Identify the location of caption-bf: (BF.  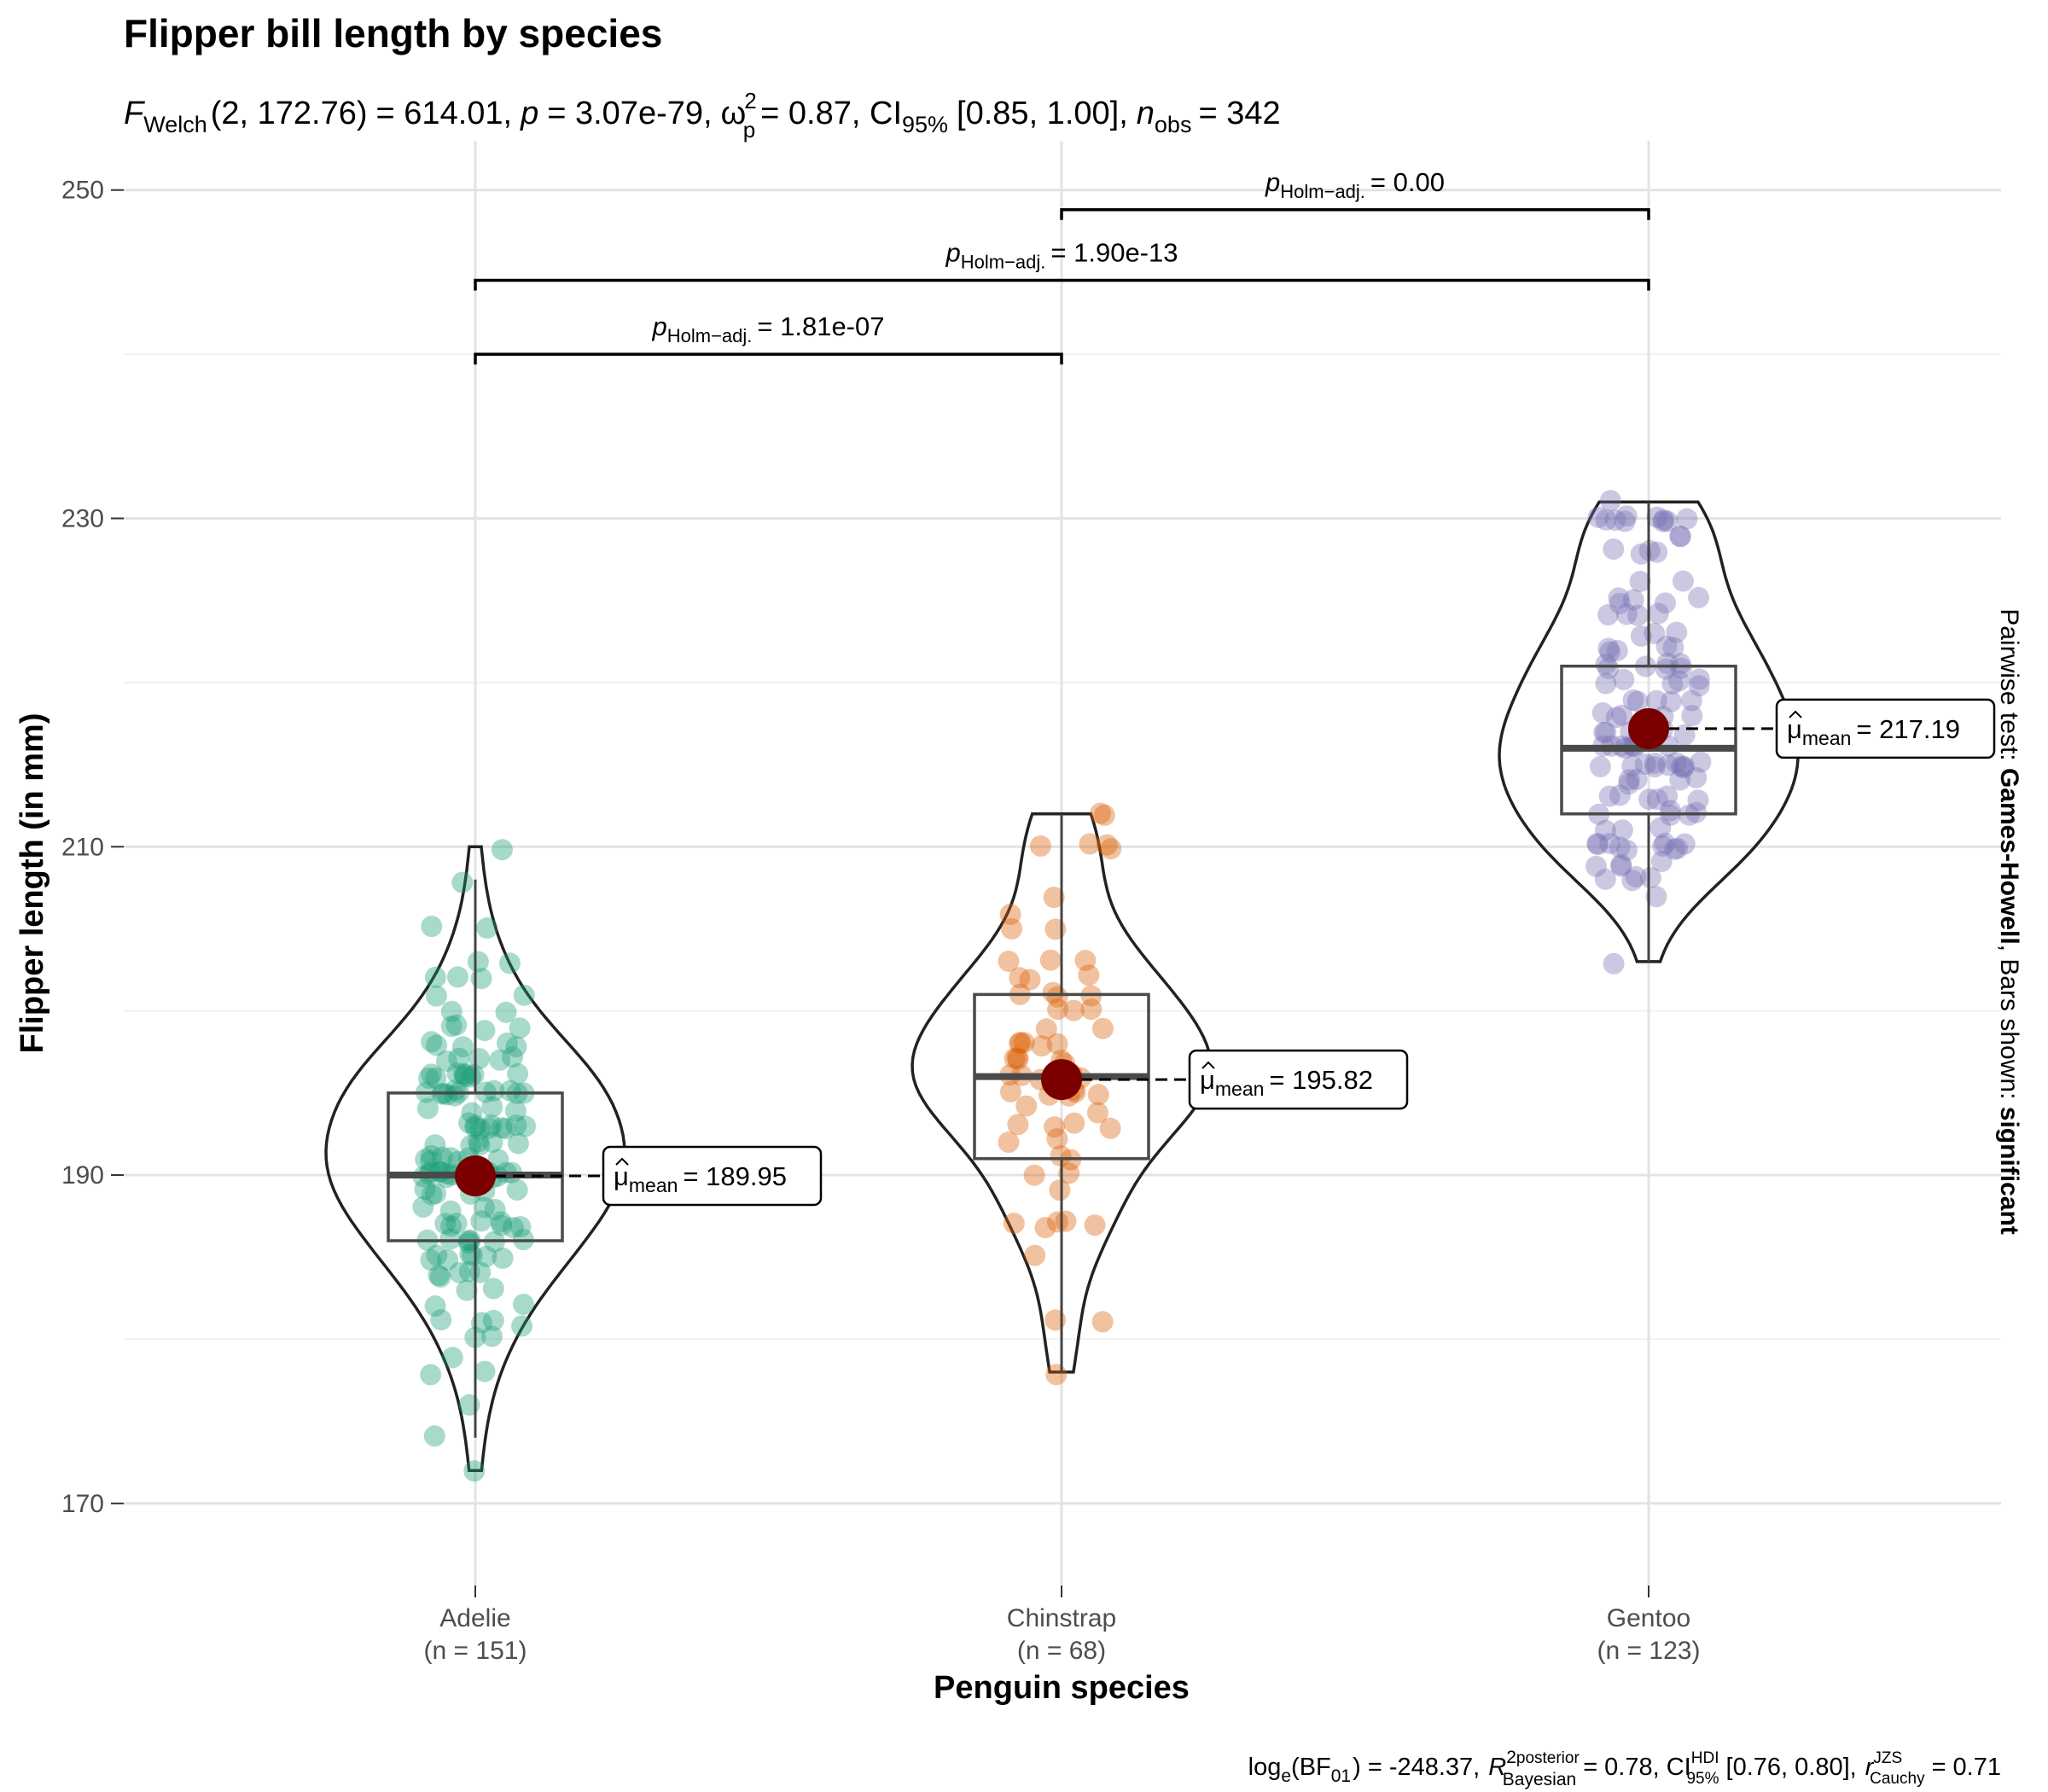
(1311, 1767).